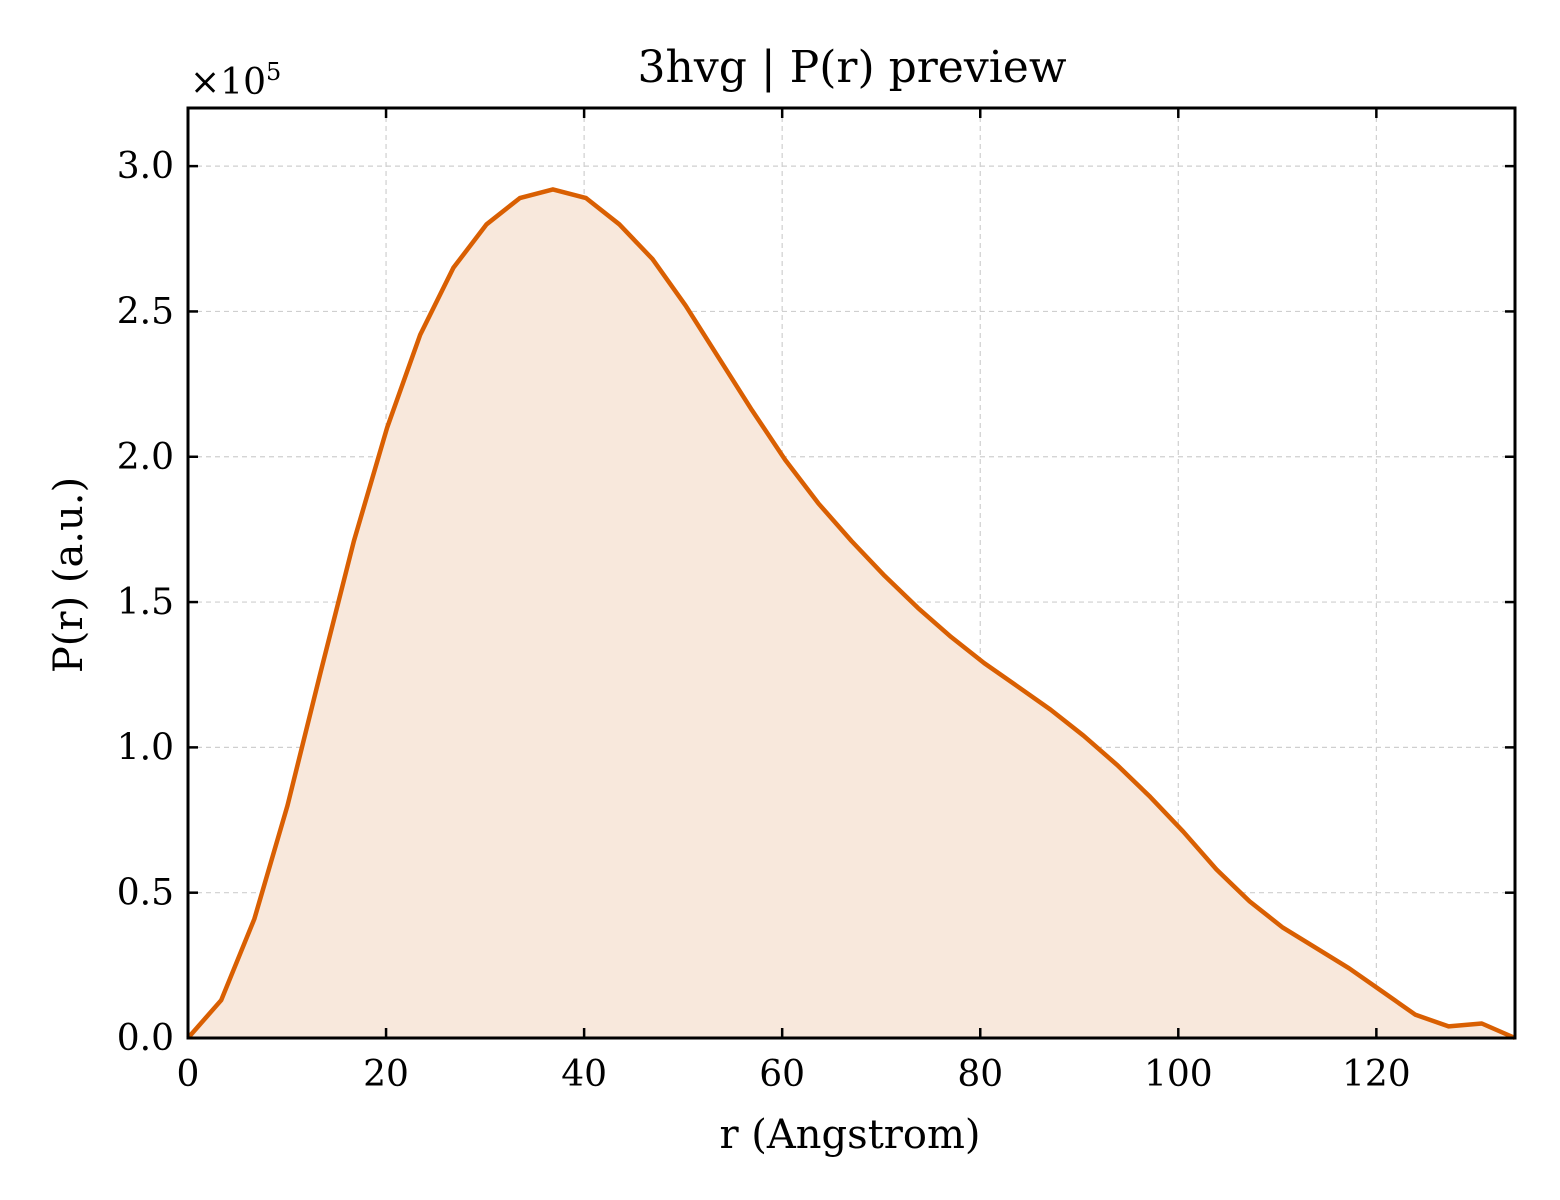 The height and width of the screenshot is (1200, 1560). Describe the element at coordinates (273, 72) in the screenshot. I see `y-multiplier-exponent: 5` at that location.